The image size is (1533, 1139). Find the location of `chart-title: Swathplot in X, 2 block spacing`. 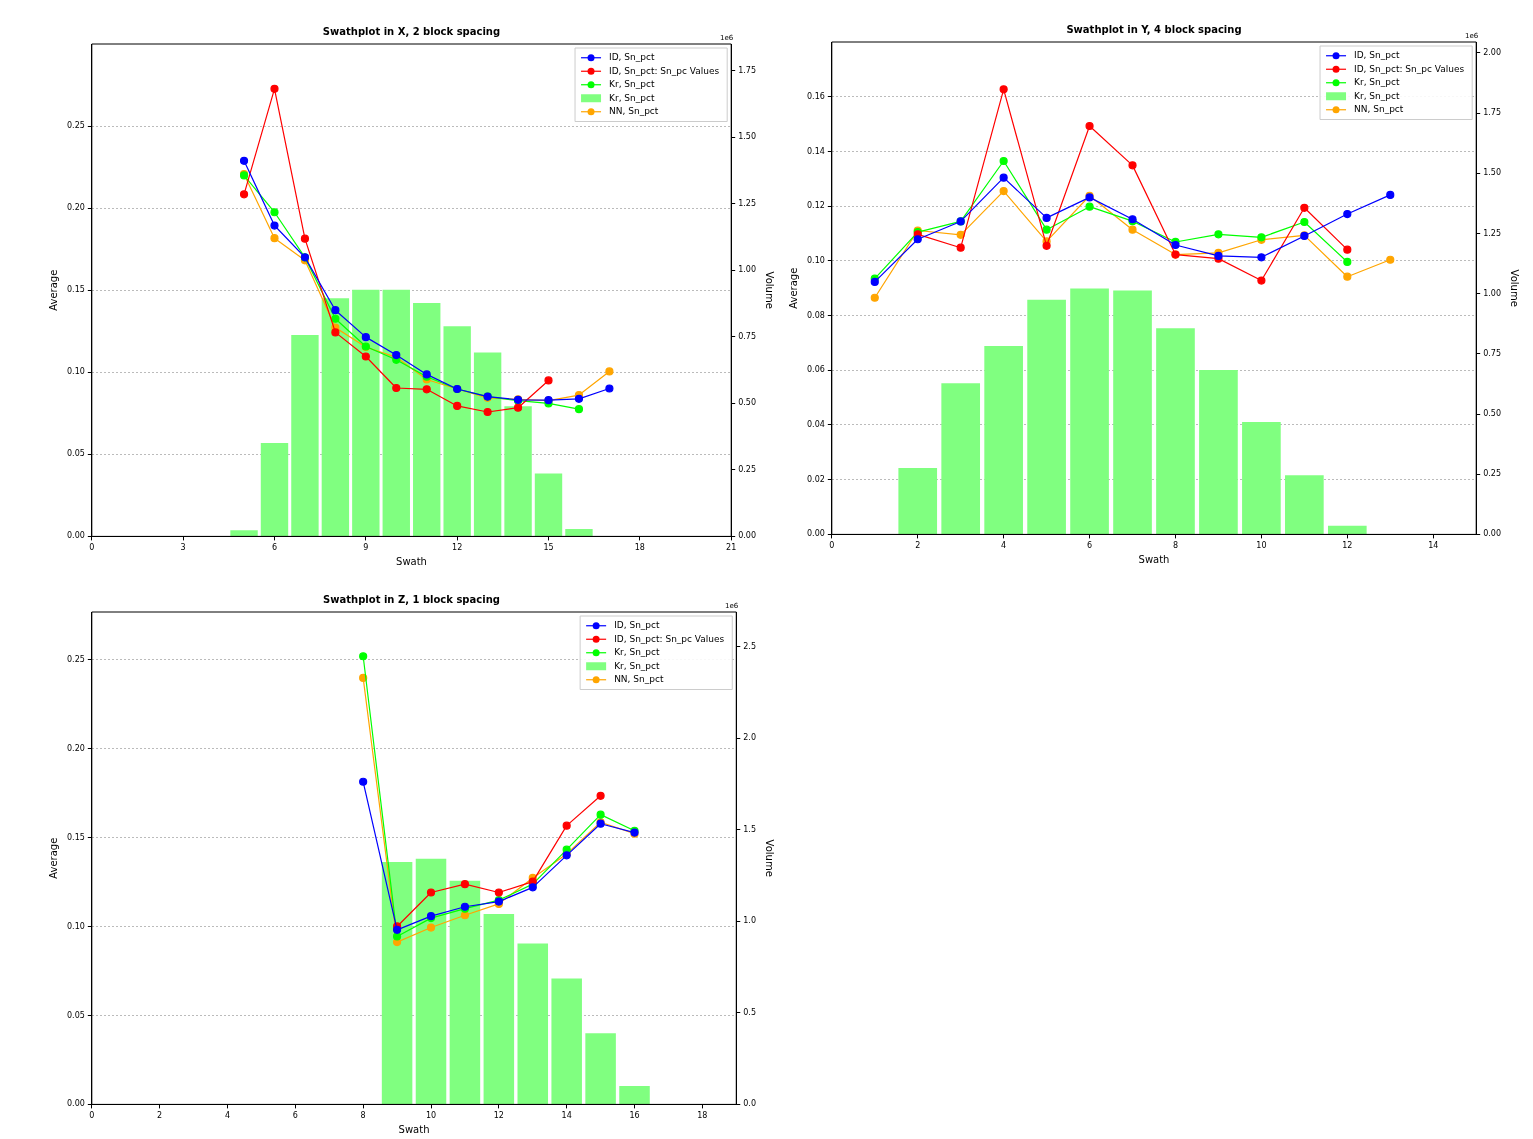

chart-title: Swathplot in X, 2 block spacing is located at coordinates (411, 31).